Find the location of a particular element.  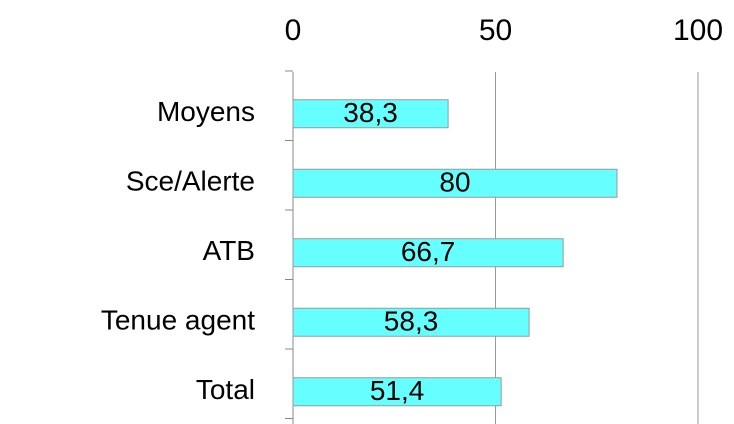

value-label: 66,7 is located at coordinates (428, 251).